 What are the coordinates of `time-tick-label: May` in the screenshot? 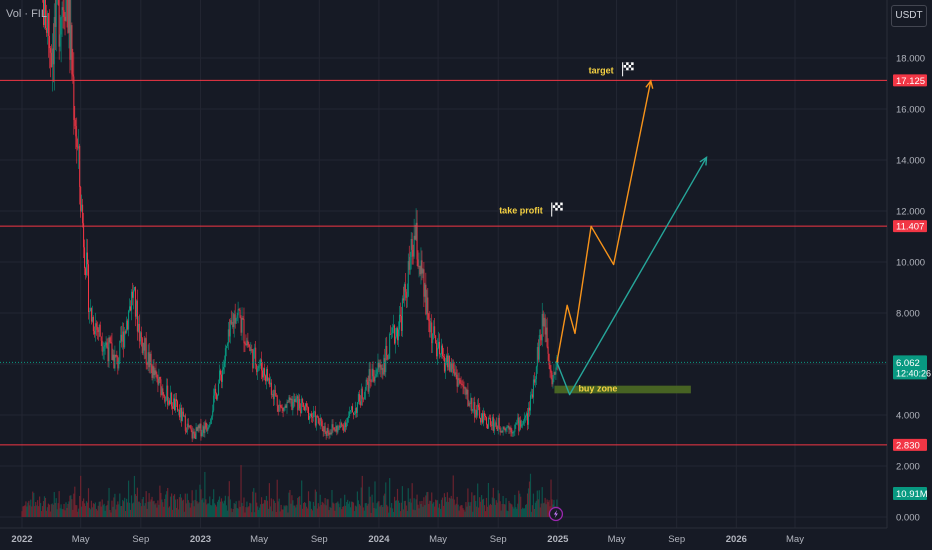 It's located at (438, 539).